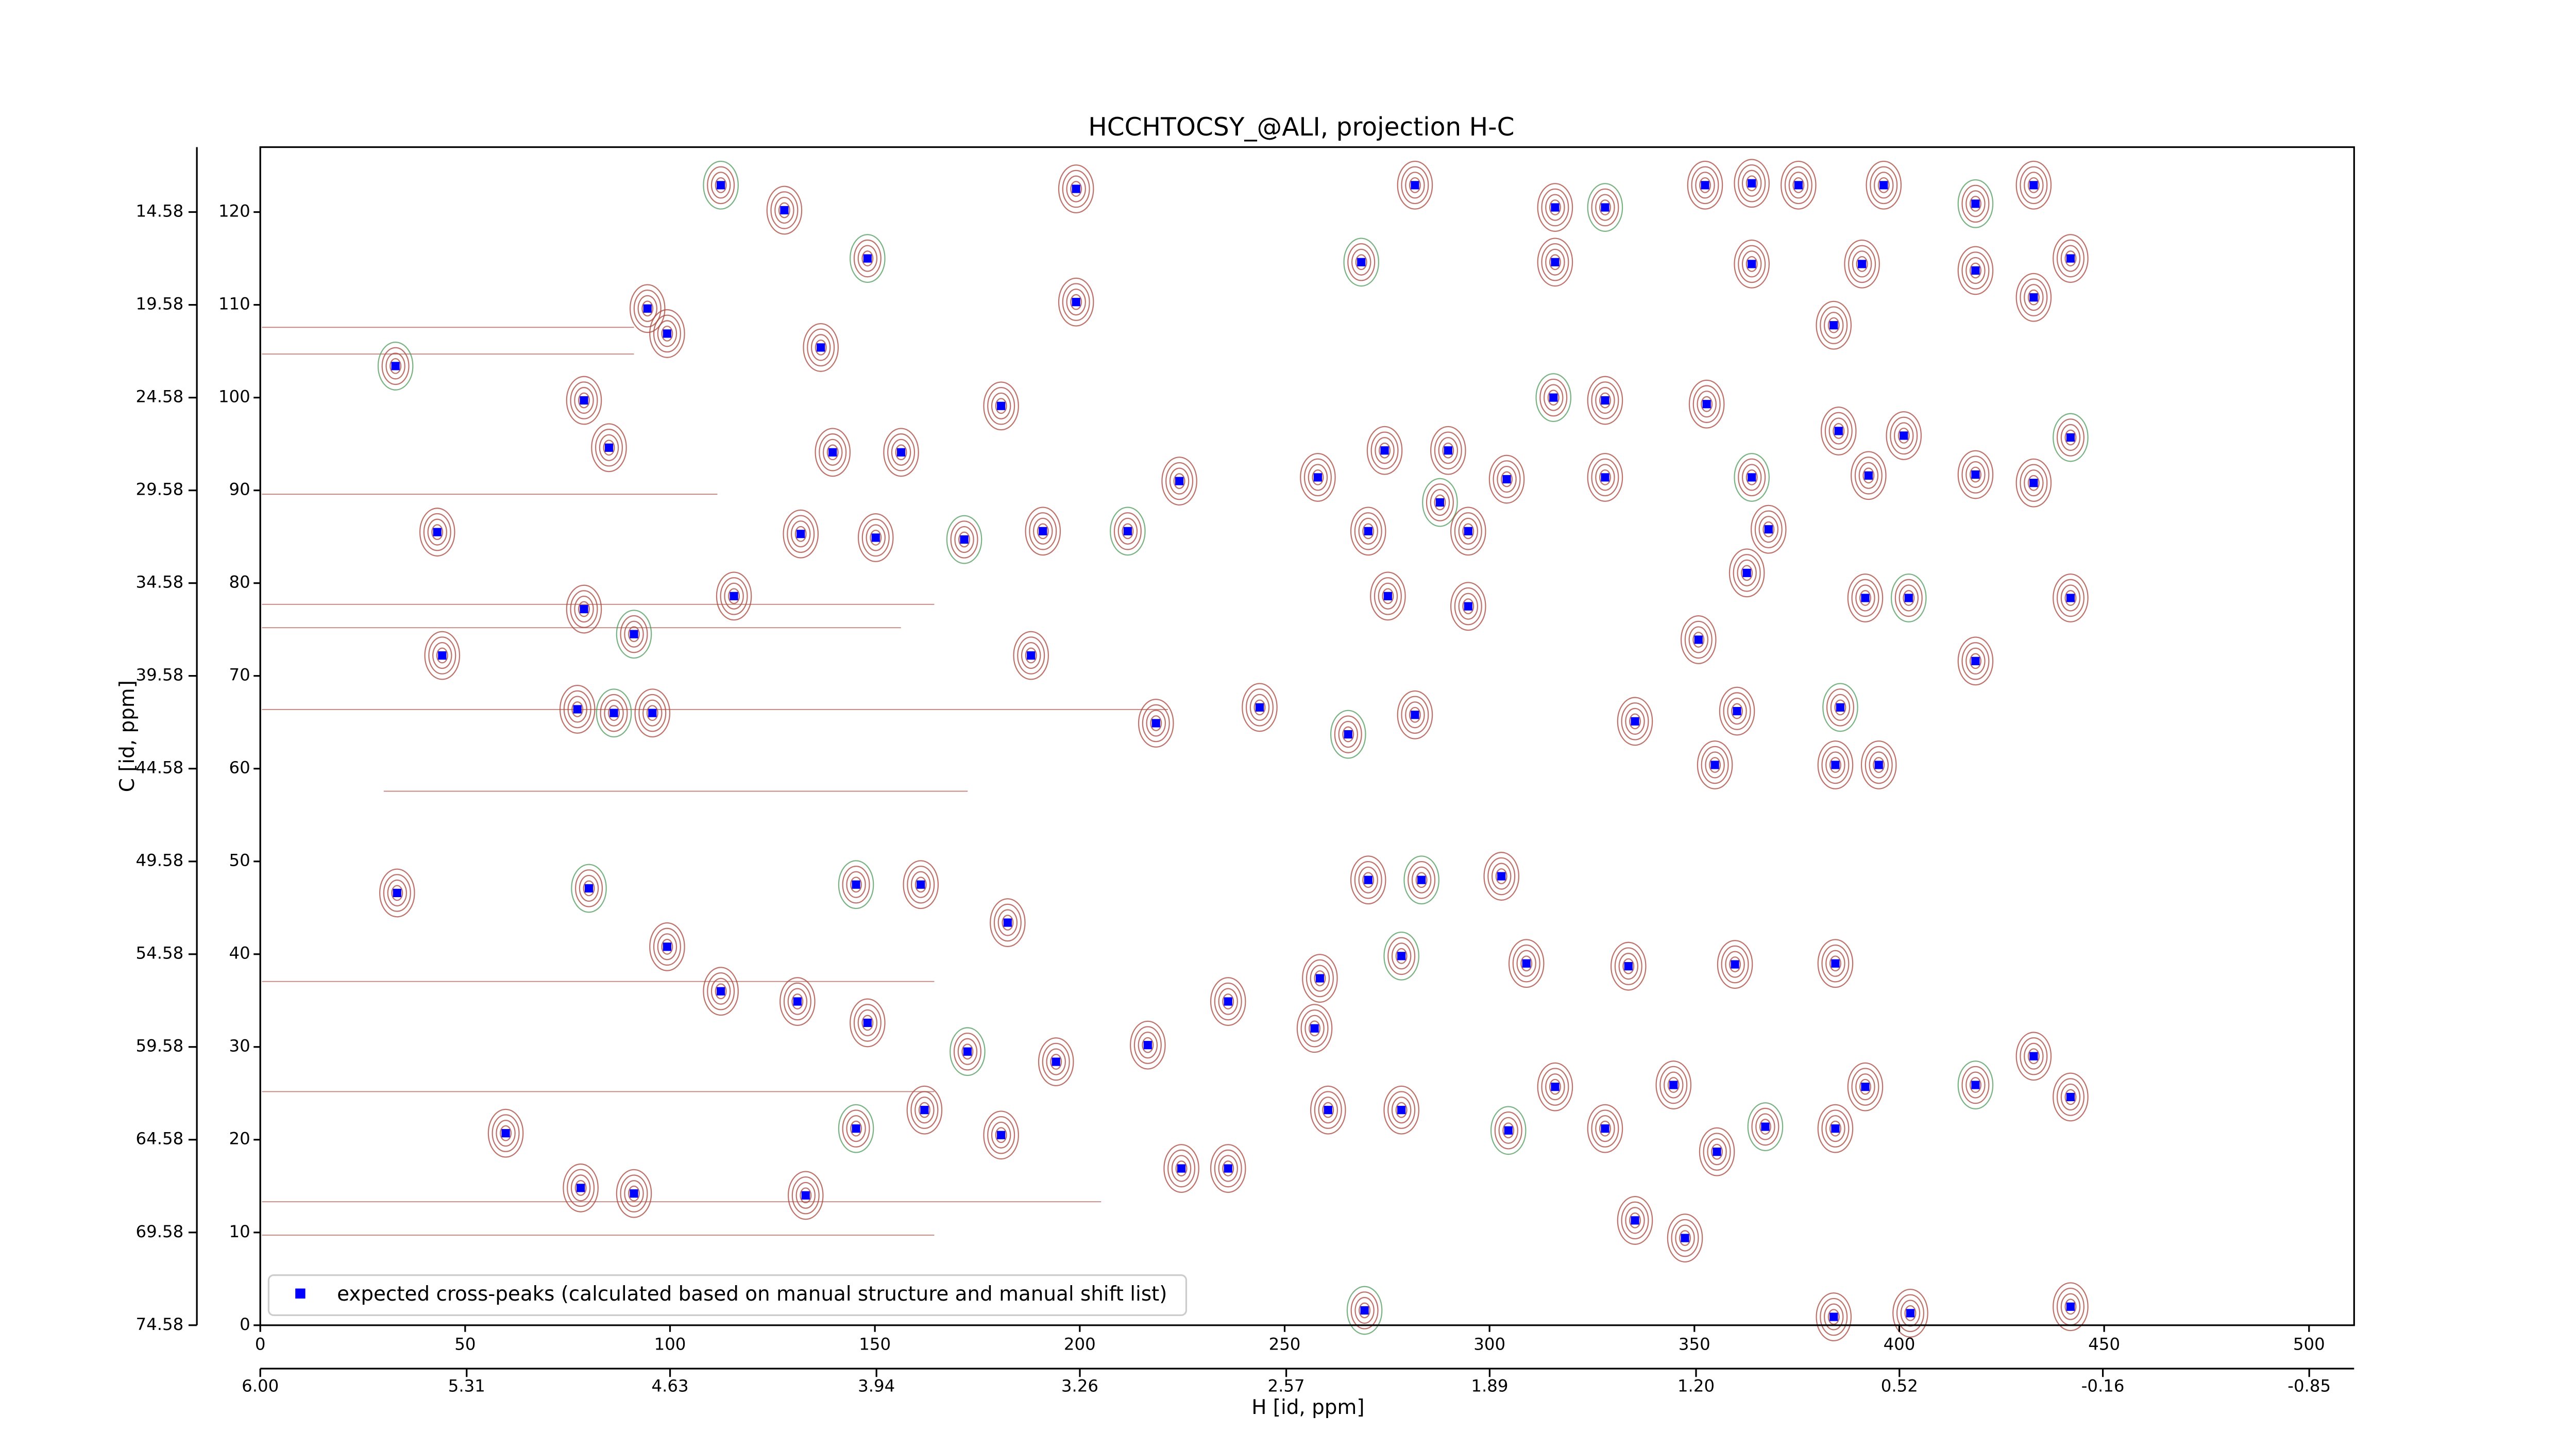 The image size is (2576, 1449). Describe the element at coordinates (160, 860) in the screenshot. I see `y2-tick-label: 49.58` at that location.